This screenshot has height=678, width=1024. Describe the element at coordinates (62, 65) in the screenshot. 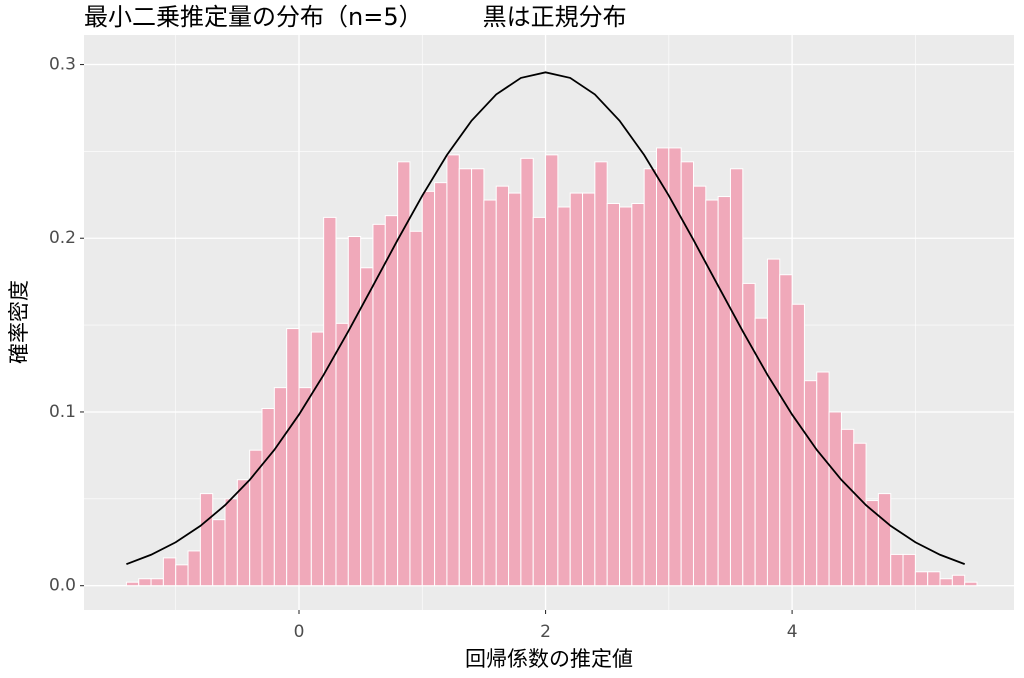

I see `y-tick-label: 0.3` at that location.